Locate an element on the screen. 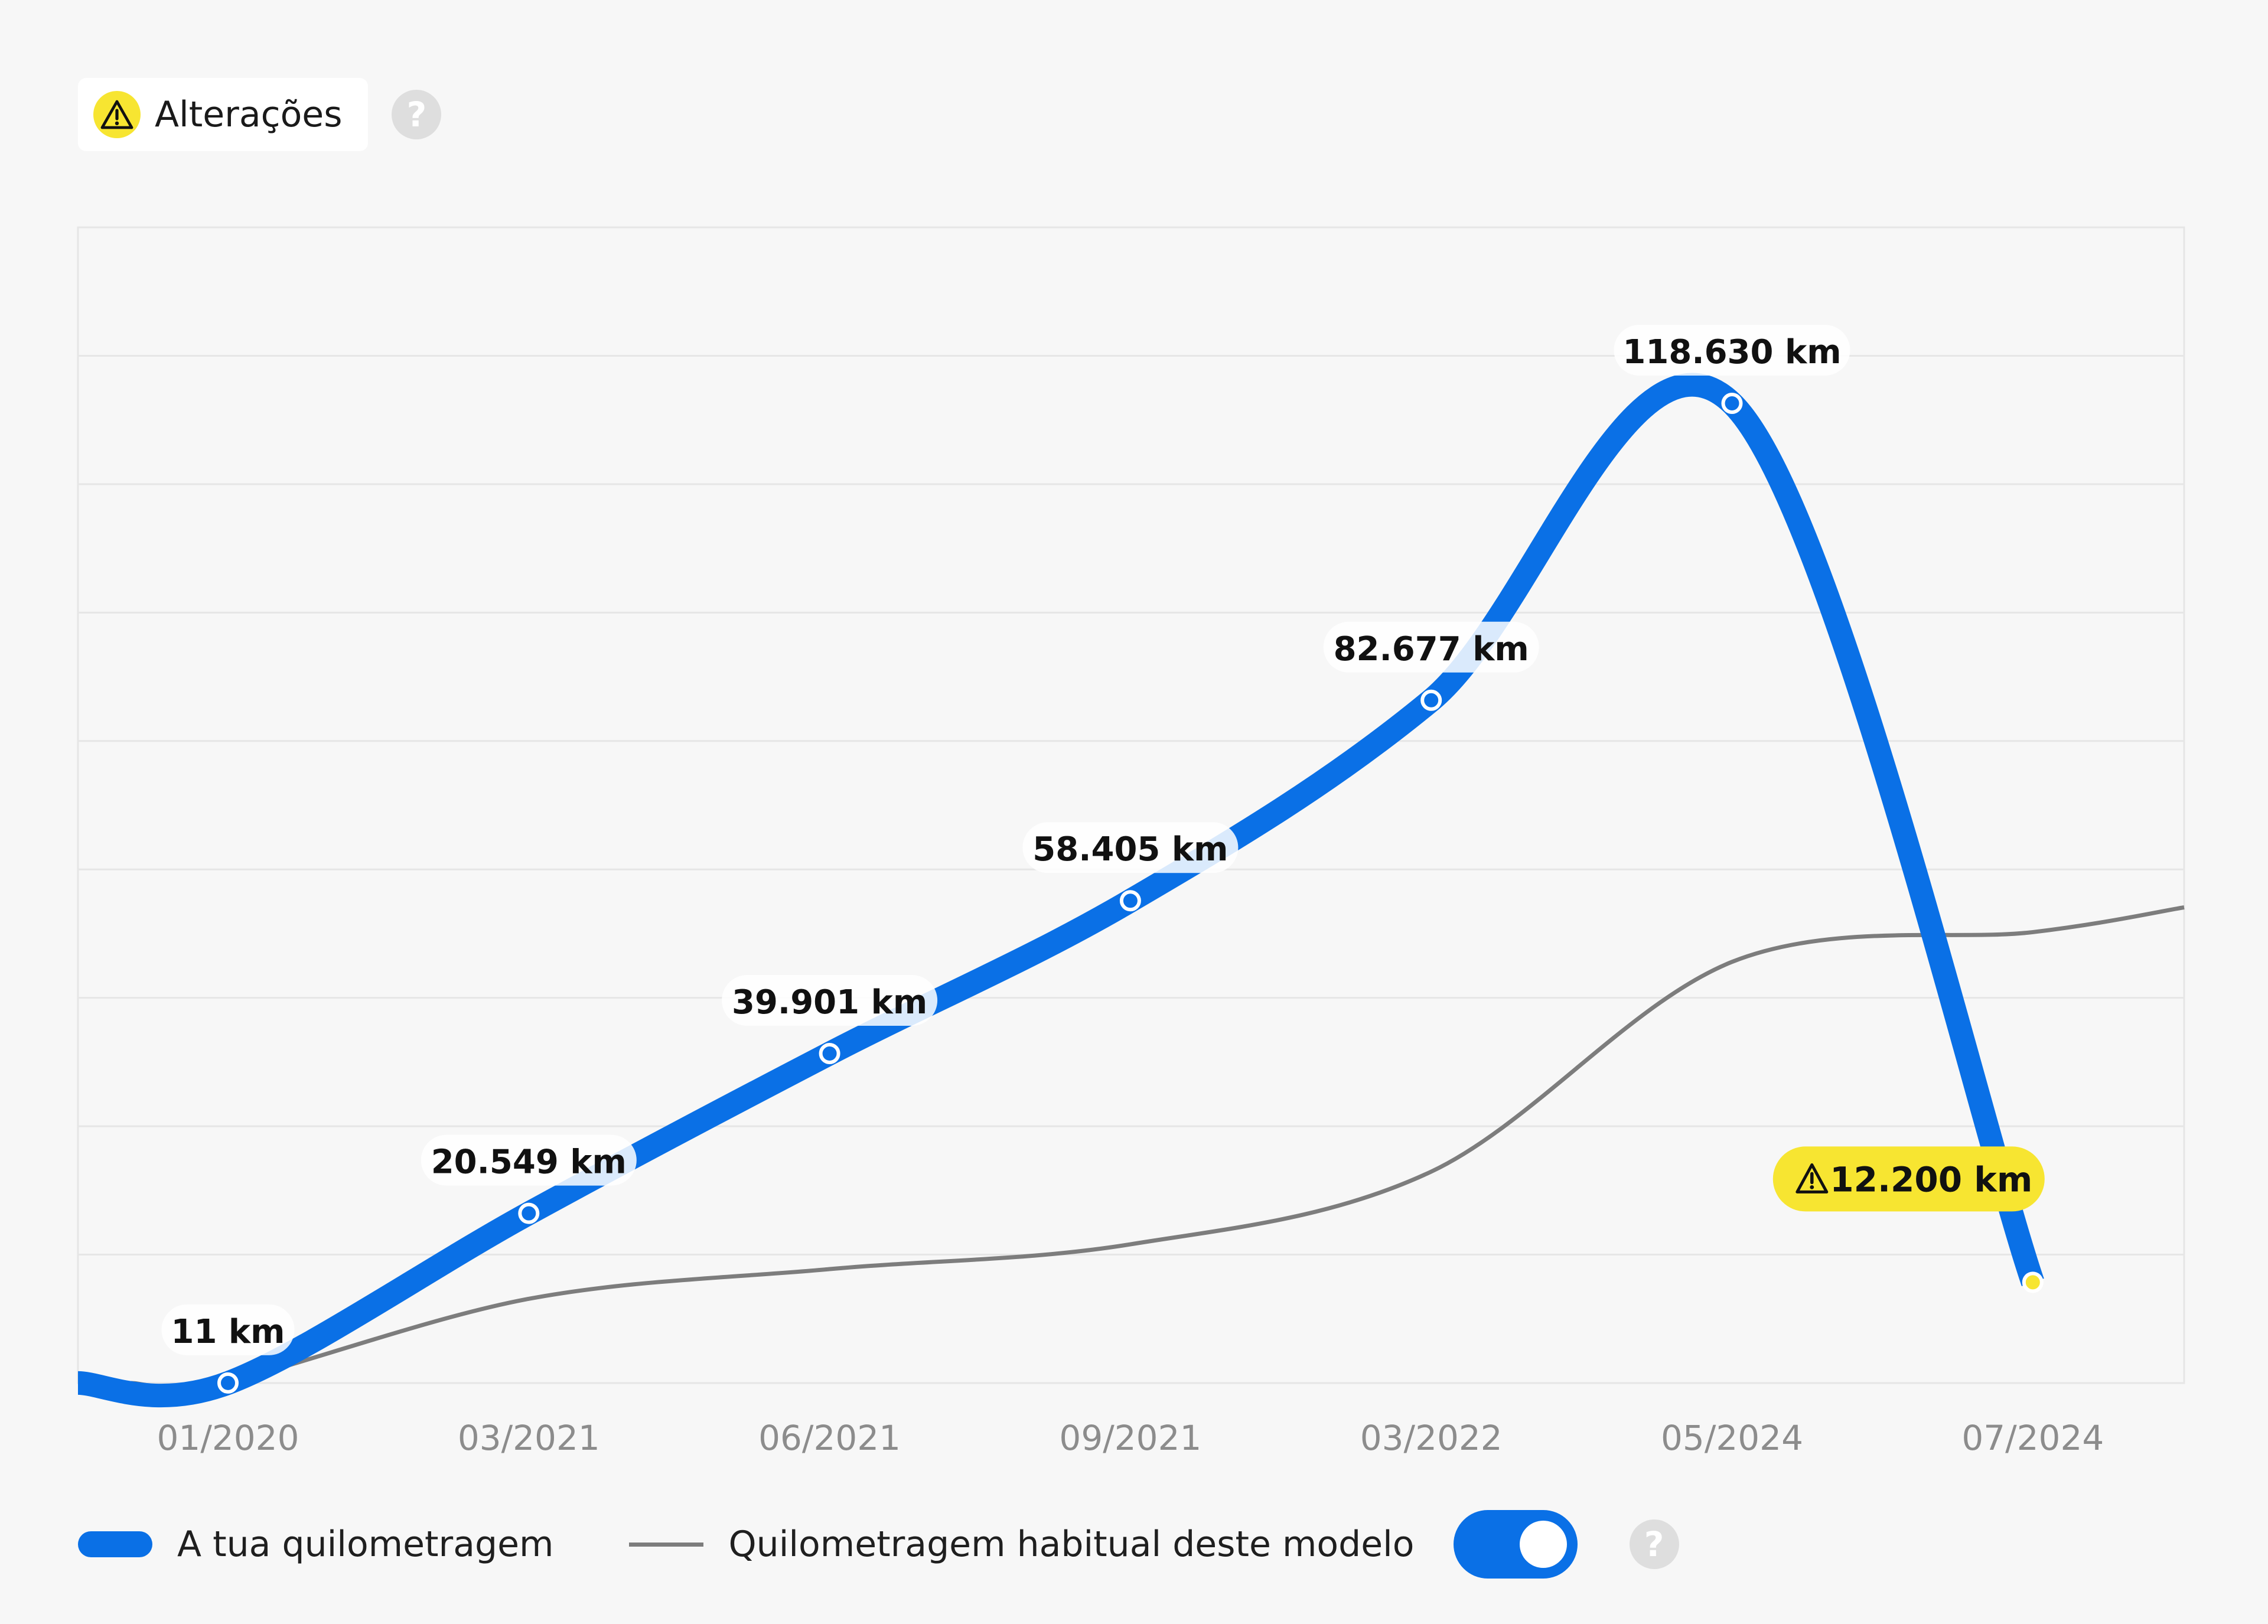  legend-swatch-average-mileage is located at coordinates (666, 1545).